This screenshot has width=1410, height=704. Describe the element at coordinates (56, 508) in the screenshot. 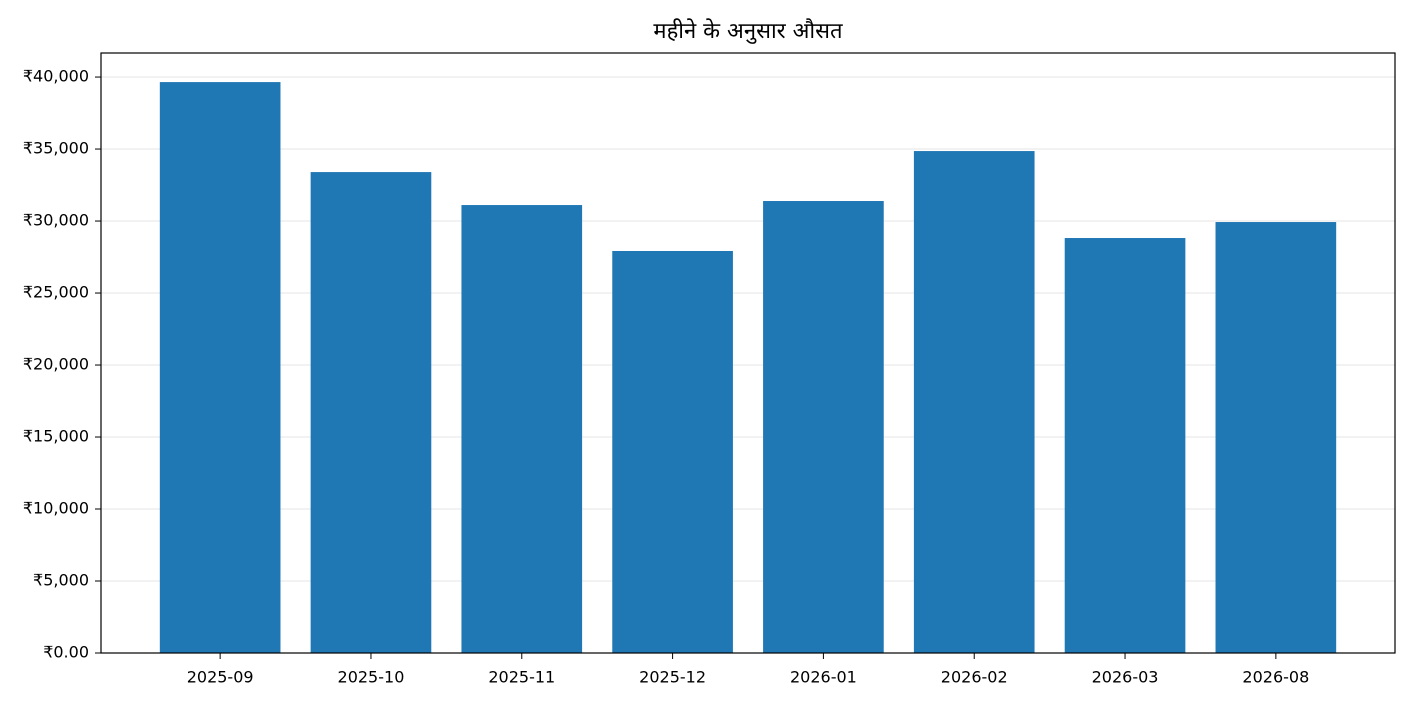

I see `y-tick-label: ₹10,000` at that location.